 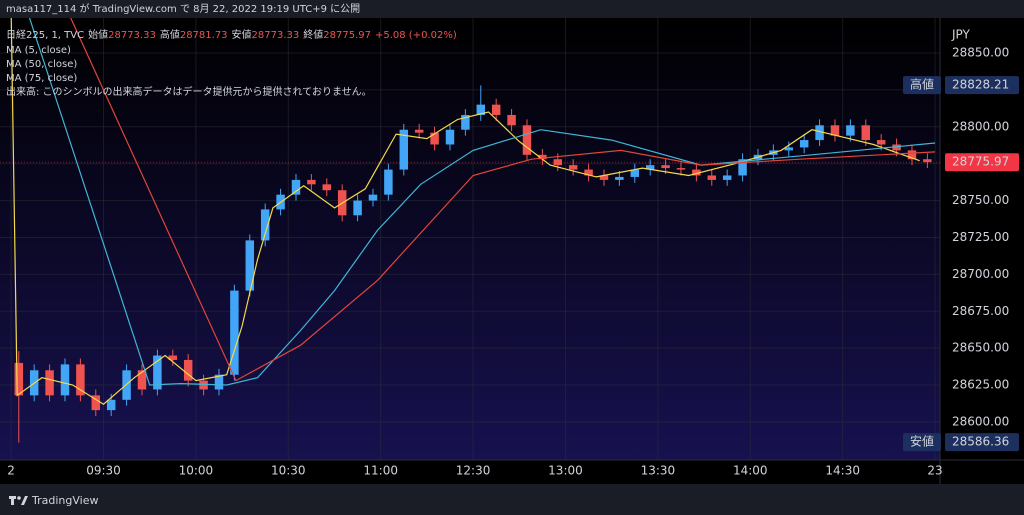 I want to click on indicator-legend: MA (50, close), so click(x=41, y=64).